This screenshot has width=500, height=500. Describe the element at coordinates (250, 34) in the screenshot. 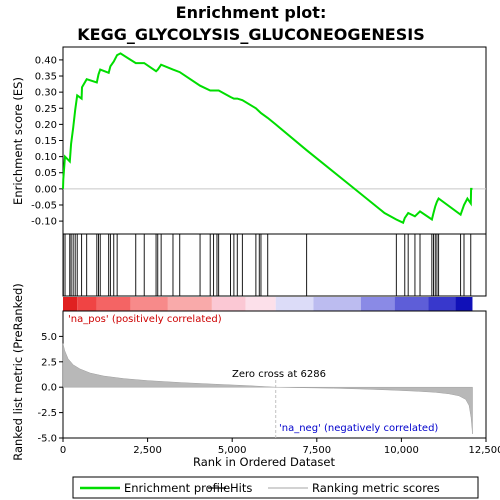

I see `chart-title-line2: KEGG_GLYCOLYSIS_GLUCONEOGENESIS` at that location.